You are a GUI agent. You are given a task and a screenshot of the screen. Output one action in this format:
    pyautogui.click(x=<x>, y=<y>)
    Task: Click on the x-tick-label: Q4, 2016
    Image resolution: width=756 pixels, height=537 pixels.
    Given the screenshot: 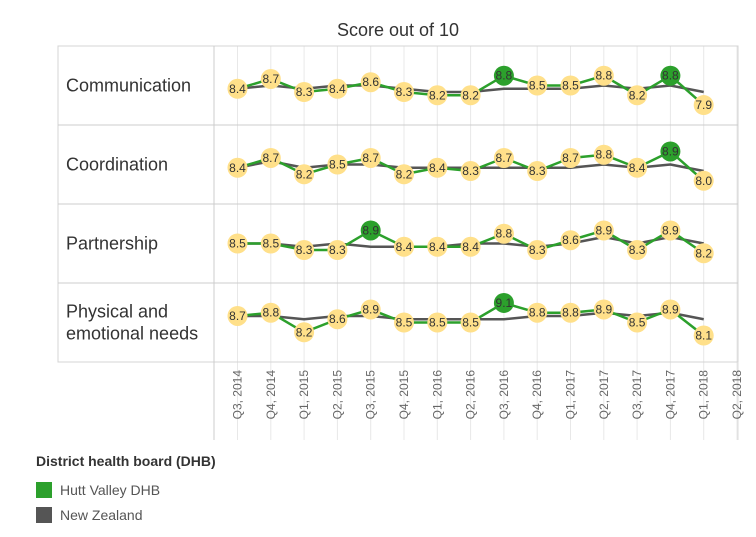 What is the action you would take?
    pyautogui.click(x=537, y=395)
    